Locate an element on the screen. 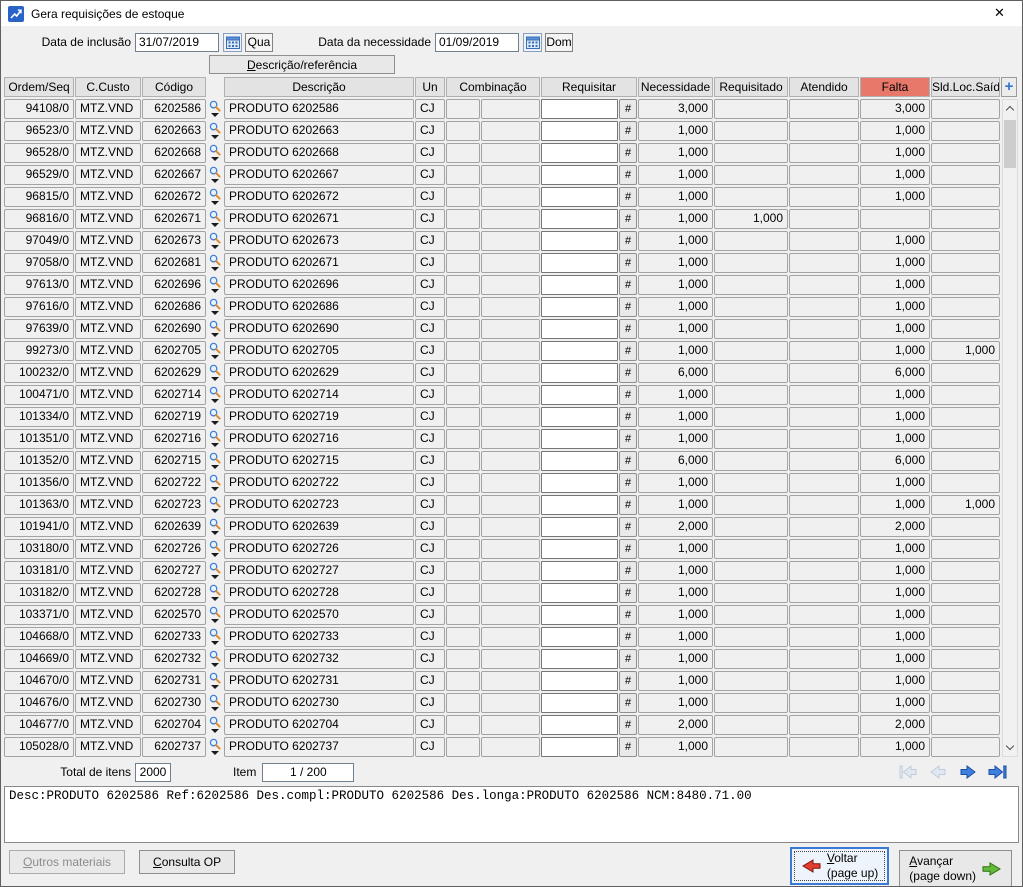 This screenshot has width=1023, height=887. cell-necessidade: 2,000 is located at coordinates (675, 725).